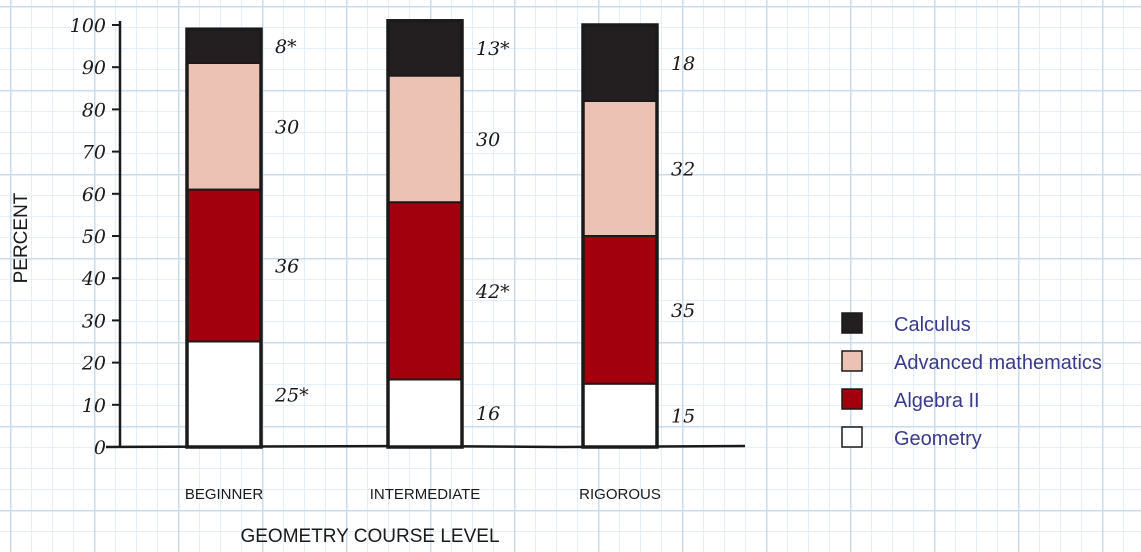 The image size is (1141, 552). Describe the element at coordinates (94, 237) in the screenshot. I see `y-tick-label-50: 50` at that location.